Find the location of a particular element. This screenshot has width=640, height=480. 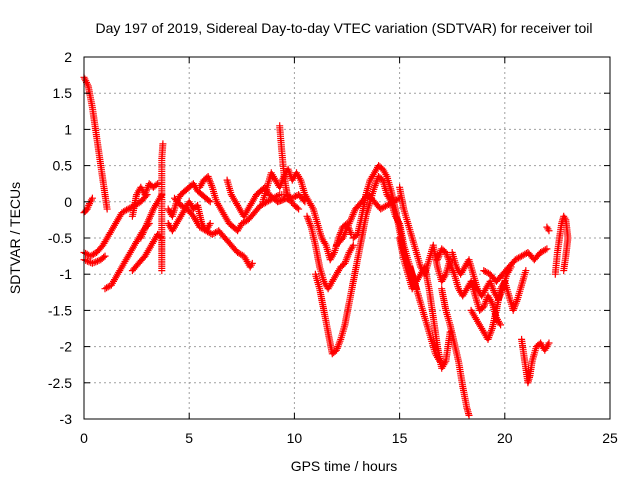

y-axis-label: SDTVAR / TECUs is located at coordinates (15, 238).